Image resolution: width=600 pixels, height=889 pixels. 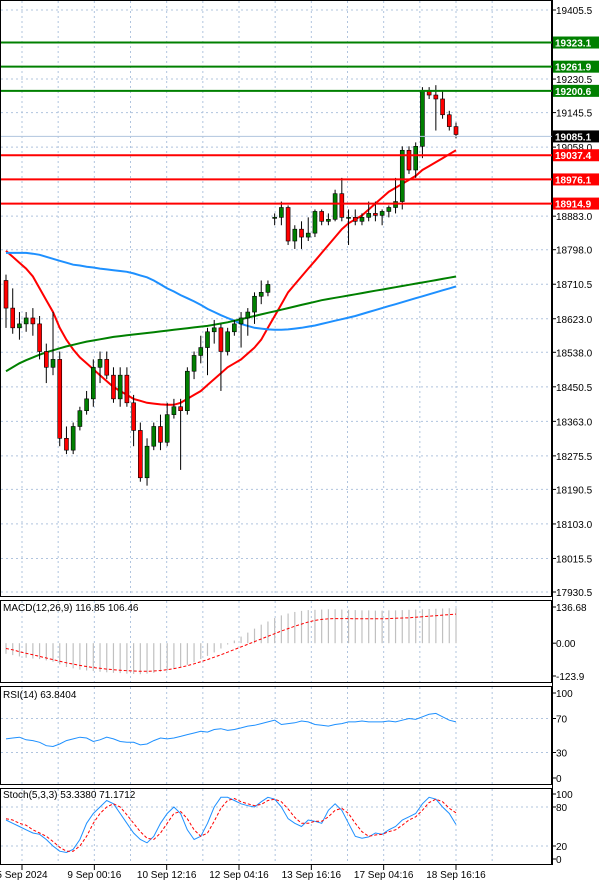 I want to click on y-tick-label-stoch-3: 0, so click(x=559, y=860).